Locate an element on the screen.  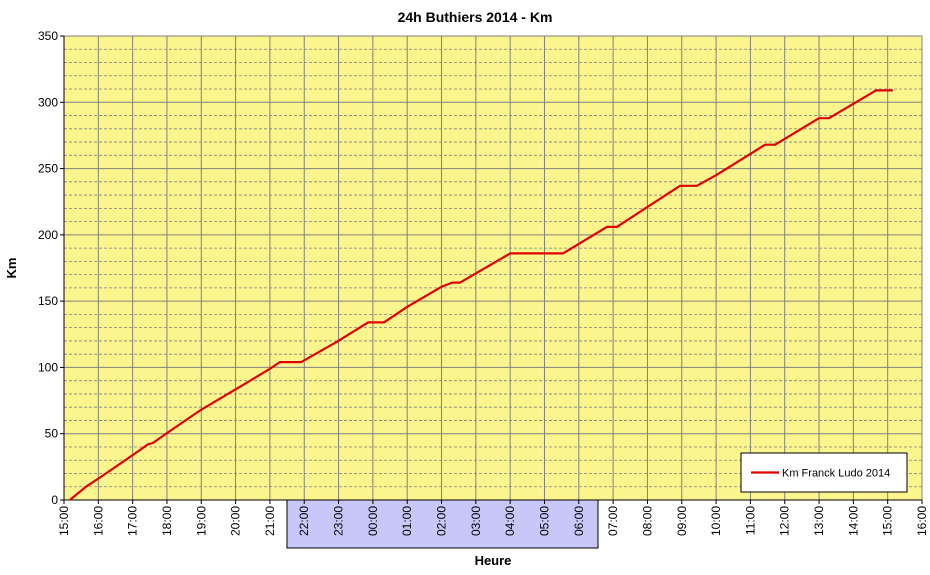
y-tick-label: 150 is located at coordinates (48, 301).